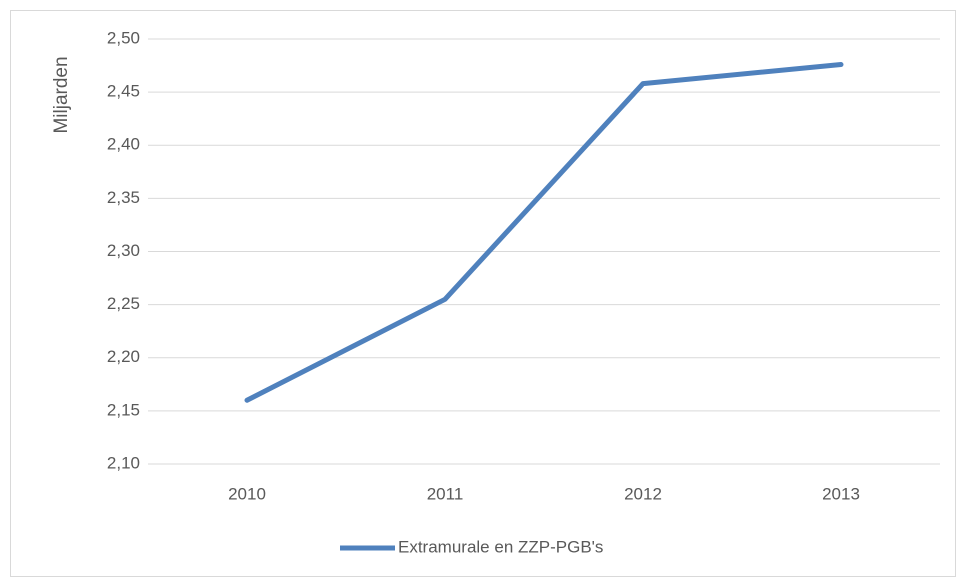  What do you see at coordinates (247, 493) in the screenshot?
I see `x-tick-label: 2010` at bounding box center [247, 493].